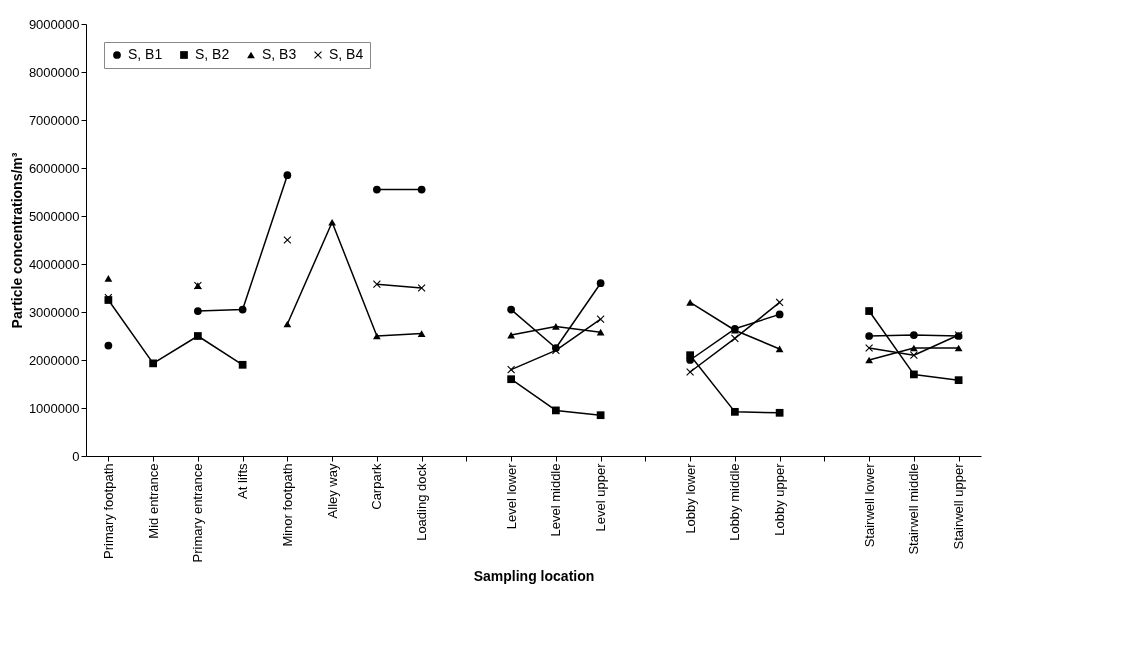 The width and height of the screenshot is (1139, 647). Describe the element at coordinates (145, 54) in the screenshot. I see `legend-label: S, B1` at that location.